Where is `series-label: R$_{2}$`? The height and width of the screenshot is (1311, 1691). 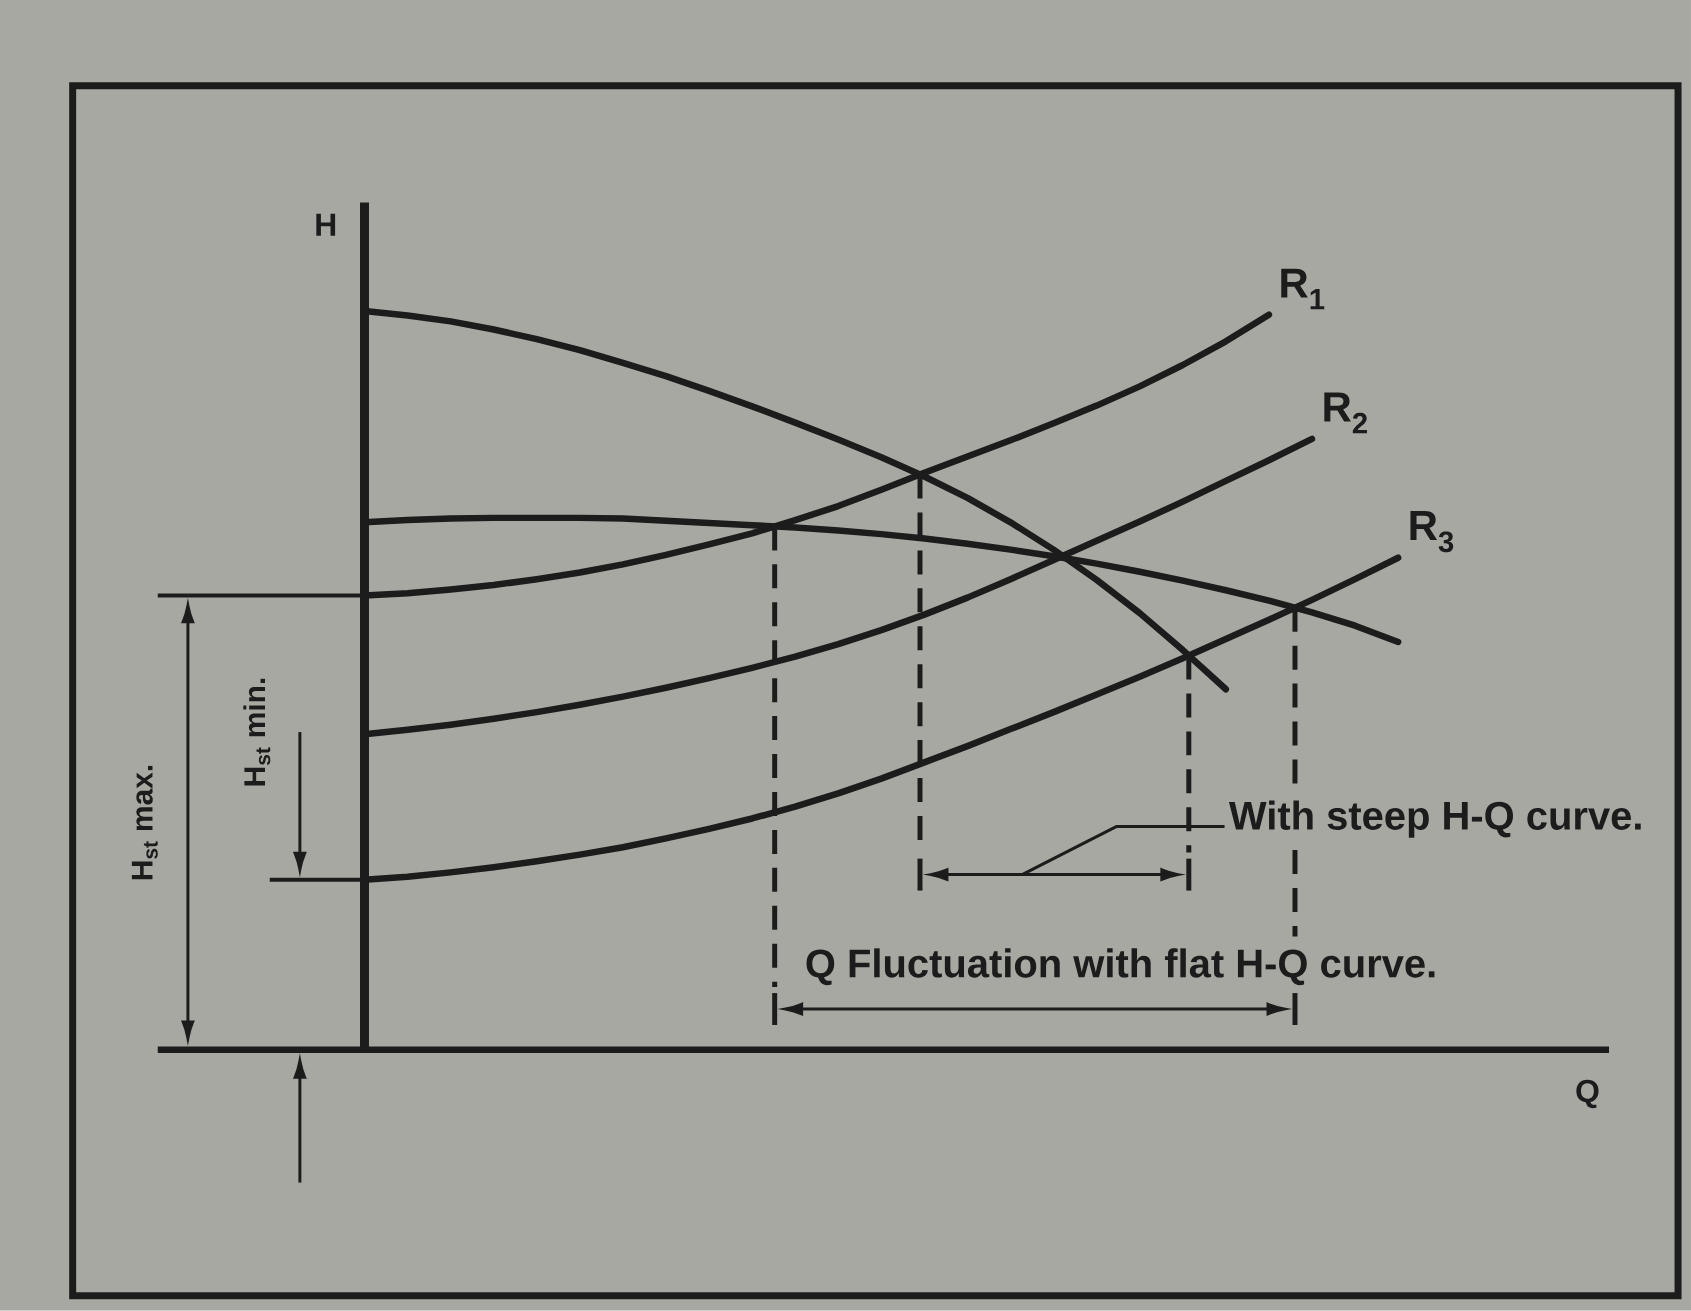
series-label: R$_{2}$ is located at coordinates (1345, 413).